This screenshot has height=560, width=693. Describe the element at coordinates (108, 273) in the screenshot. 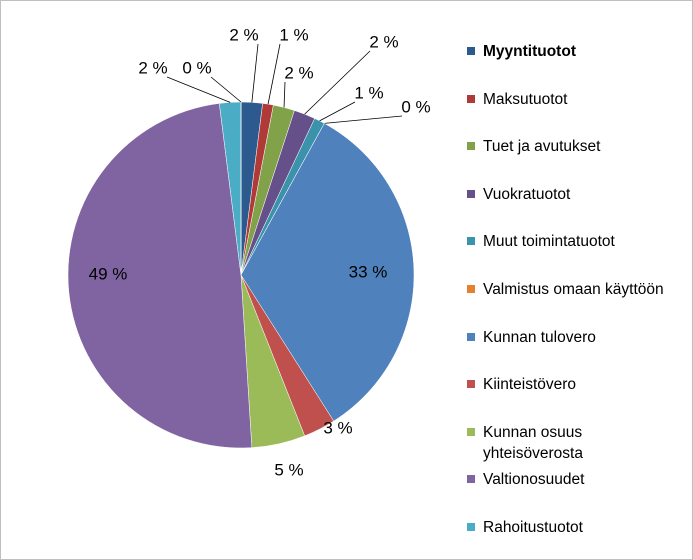

I see `data-label: 49 %` at that location.